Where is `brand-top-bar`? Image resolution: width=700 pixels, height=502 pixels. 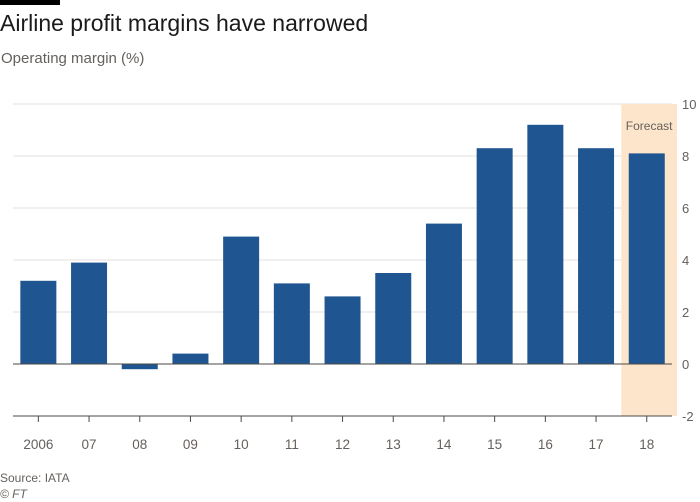
brand-top-bar is located at coordinates (30, 2).